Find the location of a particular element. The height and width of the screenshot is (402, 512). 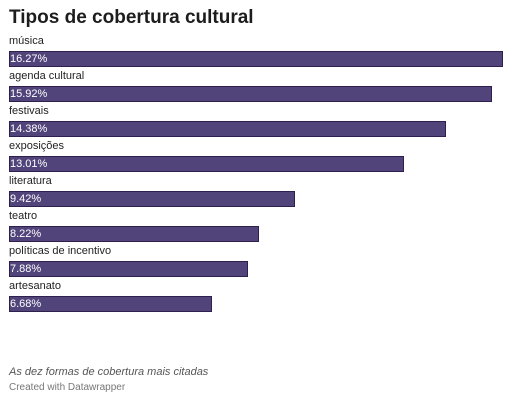

value-label: 14.38% is located at coordinates (29, 129).